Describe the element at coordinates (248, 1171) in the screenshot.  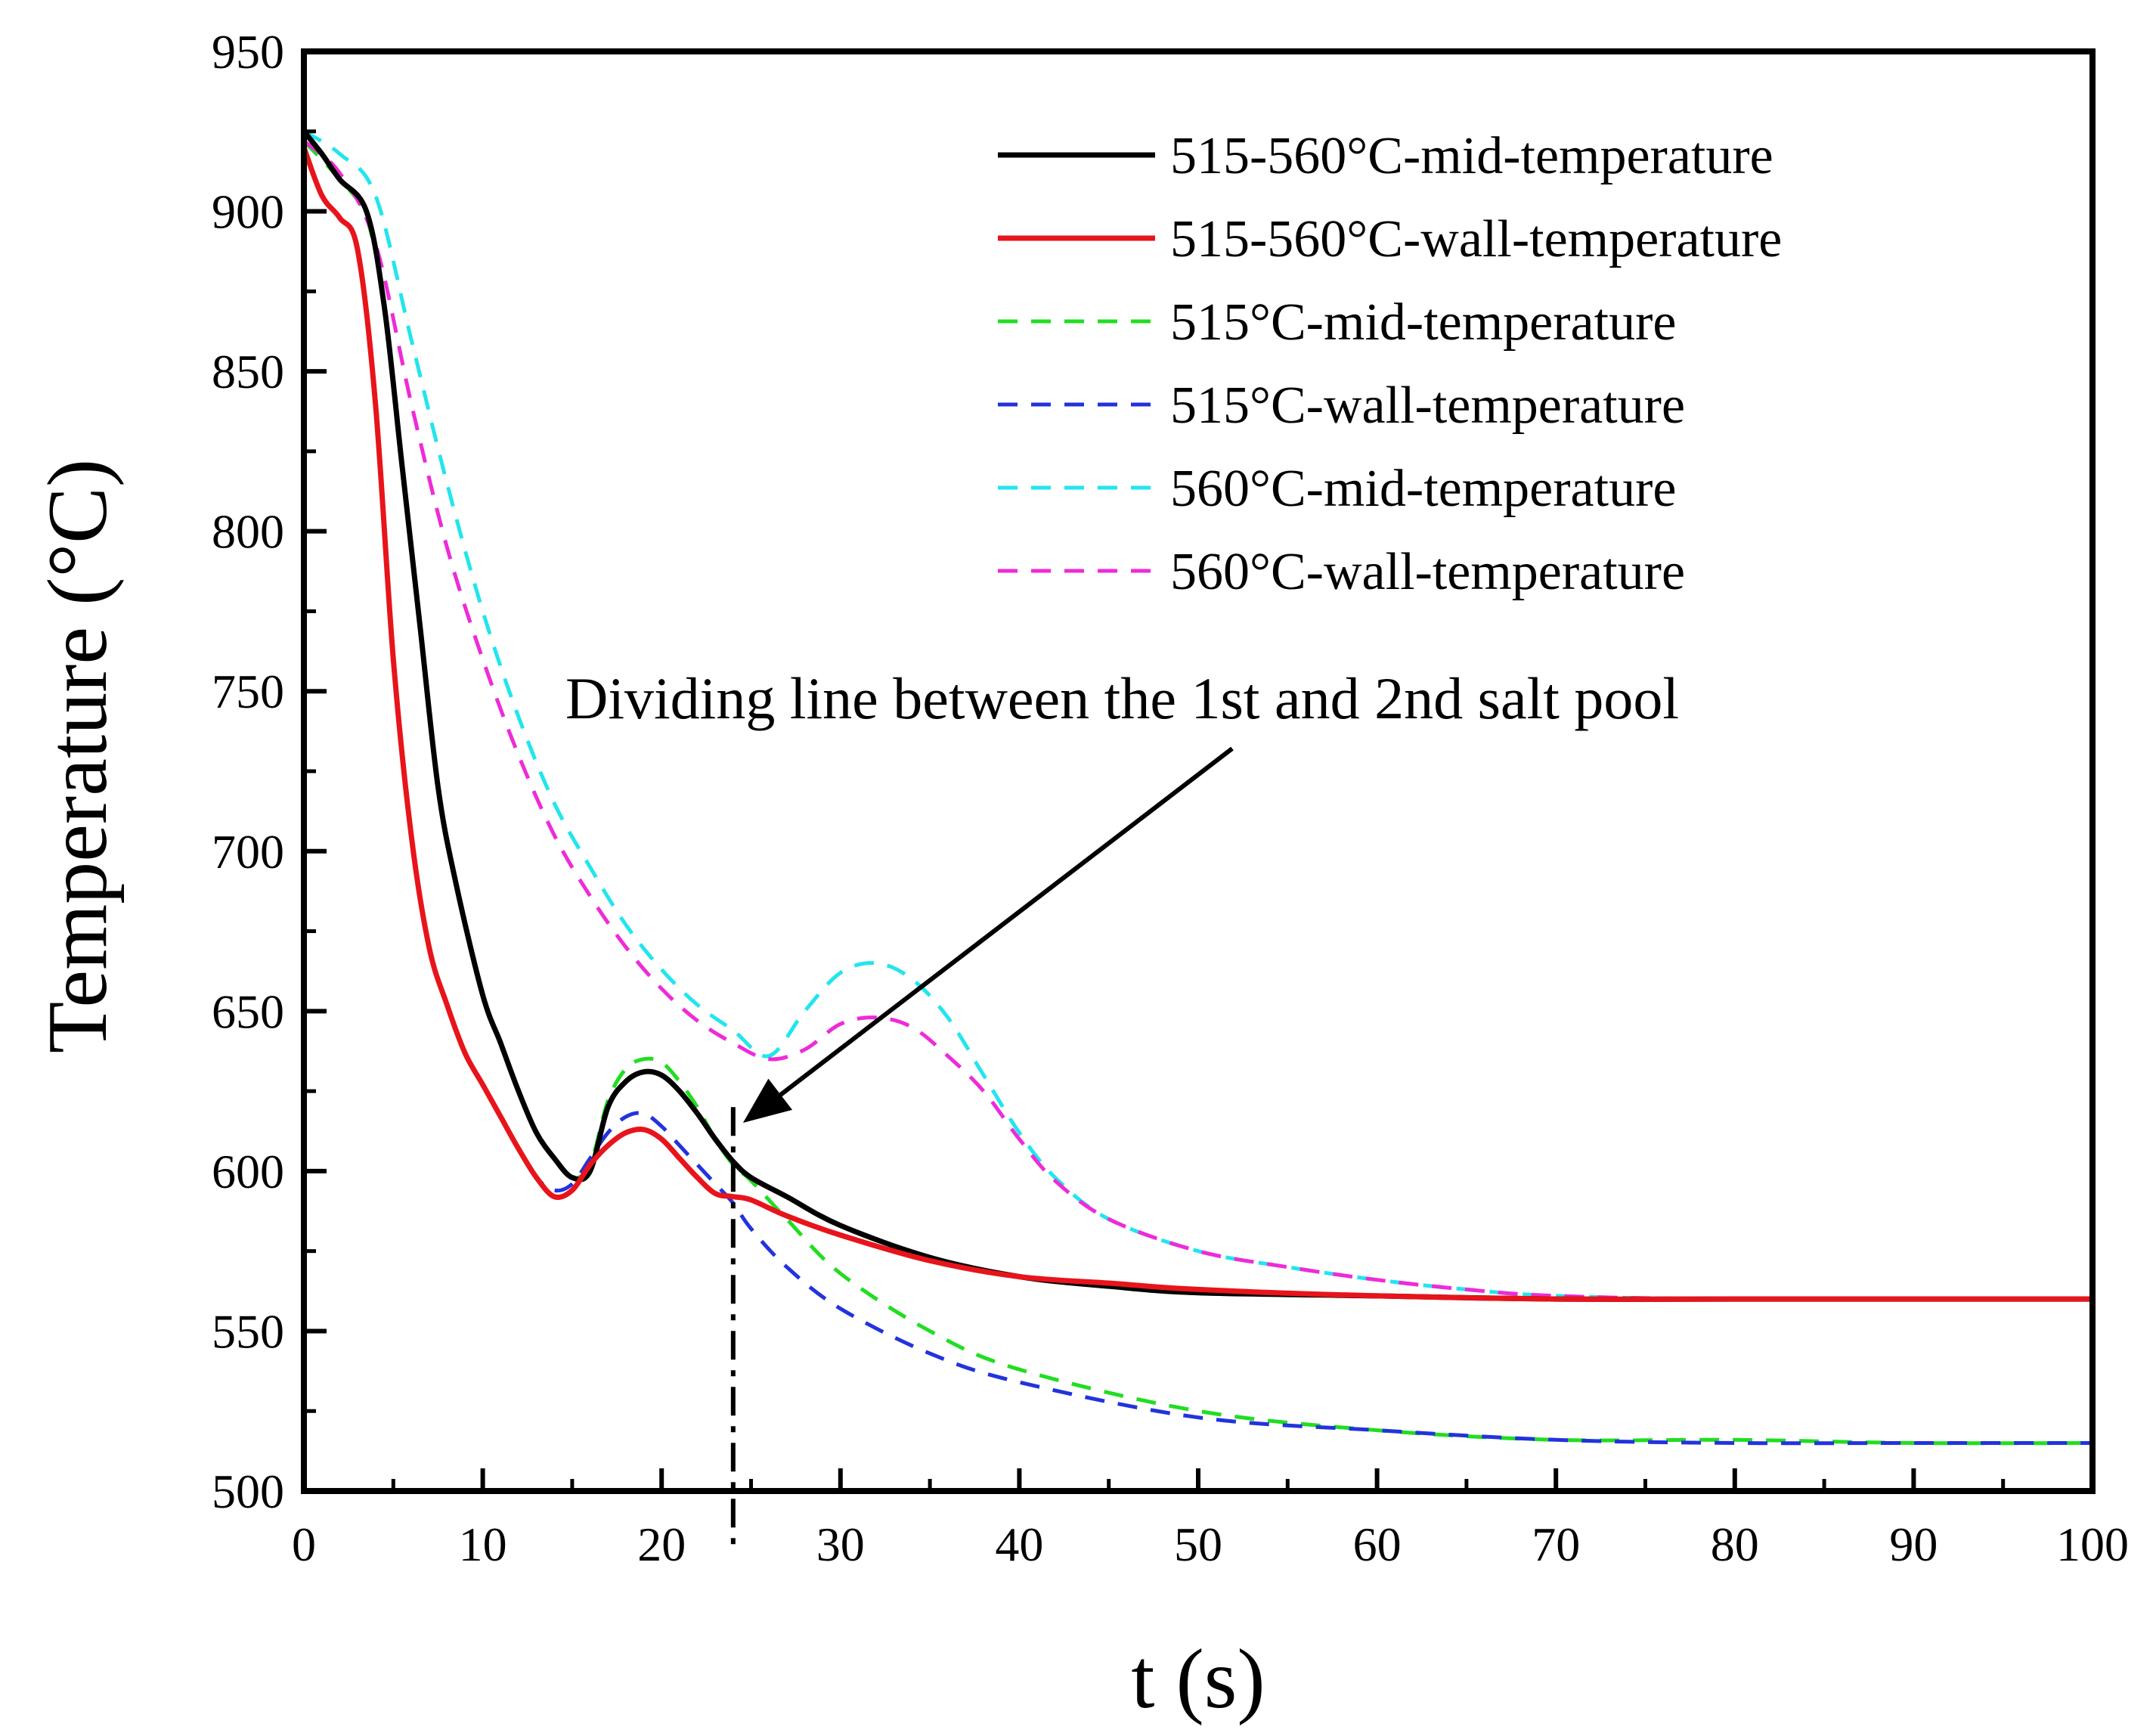
I see `y-tick-label: 600` at that location.